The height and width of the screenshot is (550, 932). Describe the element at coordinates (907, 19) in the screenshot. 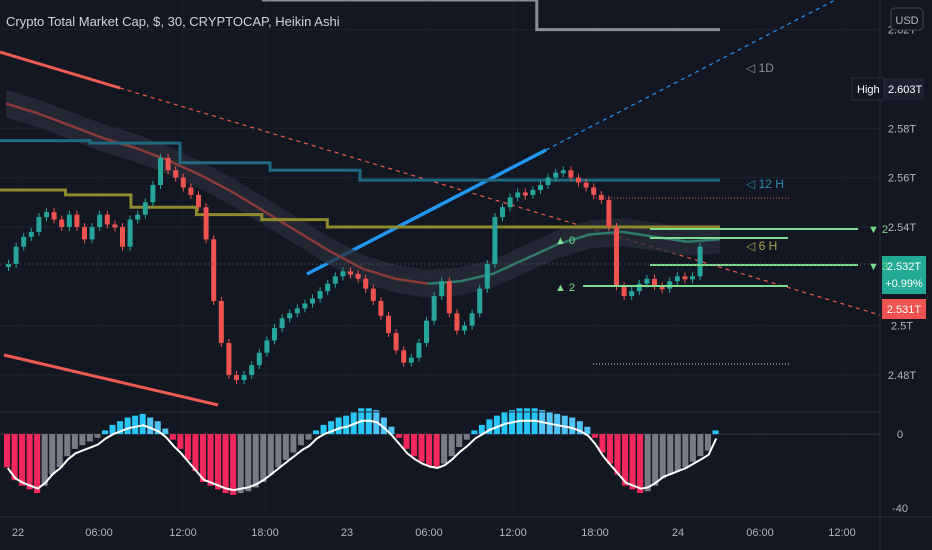

I see `currency-button` at that location.